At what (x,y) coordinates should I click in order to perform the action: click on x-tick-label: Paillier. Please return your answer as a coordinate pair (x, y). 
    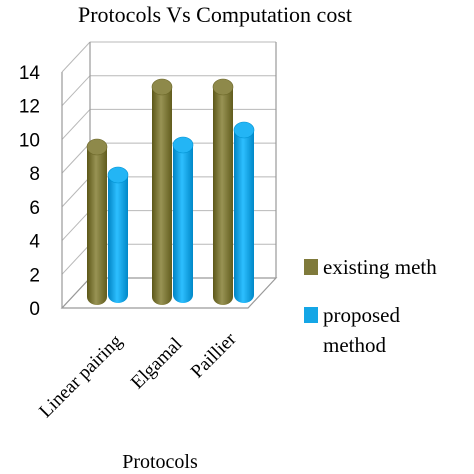
    Looking at the image, I should click on (214, 355).